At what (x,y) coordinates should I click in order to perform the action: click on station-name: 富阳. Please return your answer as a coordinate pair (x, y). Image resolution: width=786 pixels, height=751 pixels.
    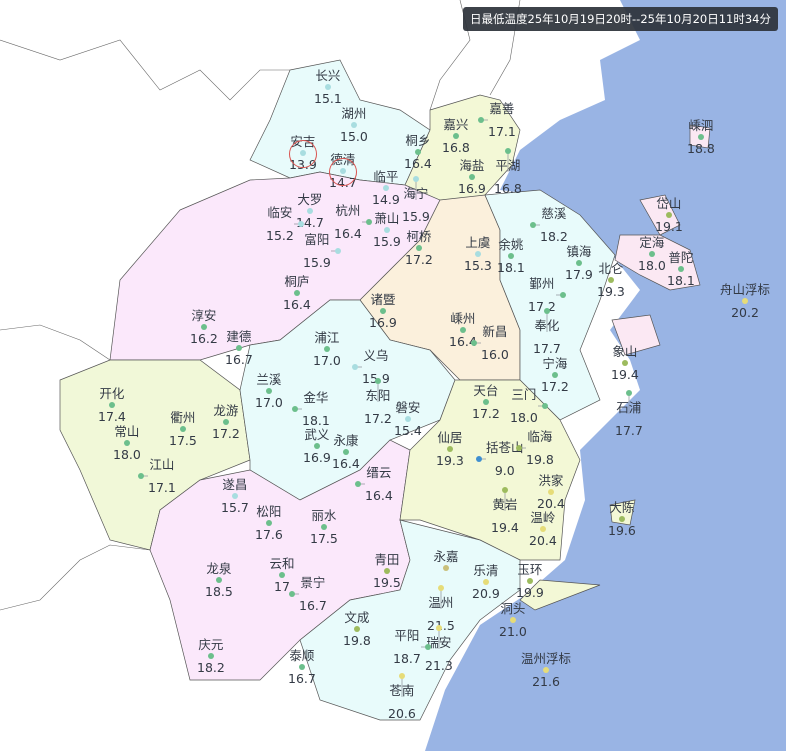
    Looking at the image, I should click on (317, 239).